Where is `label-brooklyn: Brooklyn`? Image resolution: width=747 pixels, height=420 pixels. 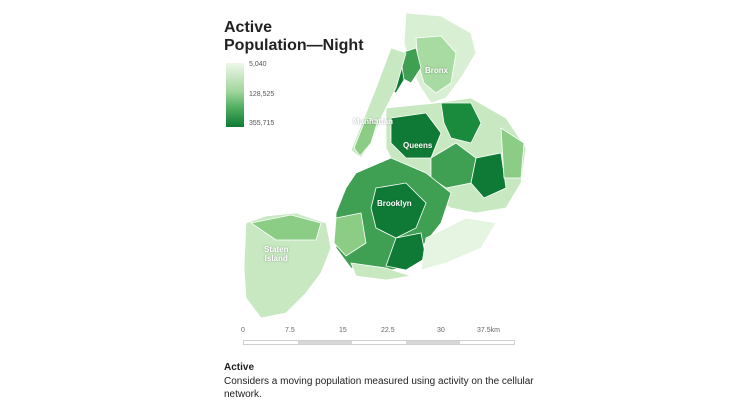
label-brooklyn: Brooklyn is located at coordinates (394, 203).